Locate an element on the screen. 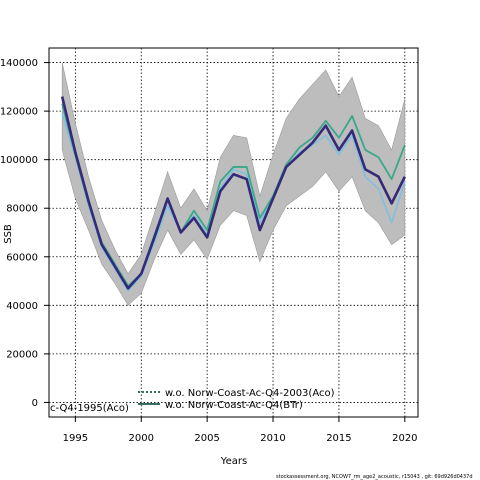 The image size is (480, 480). x-tick-label: 1995 is located at coordinates (75, 438).